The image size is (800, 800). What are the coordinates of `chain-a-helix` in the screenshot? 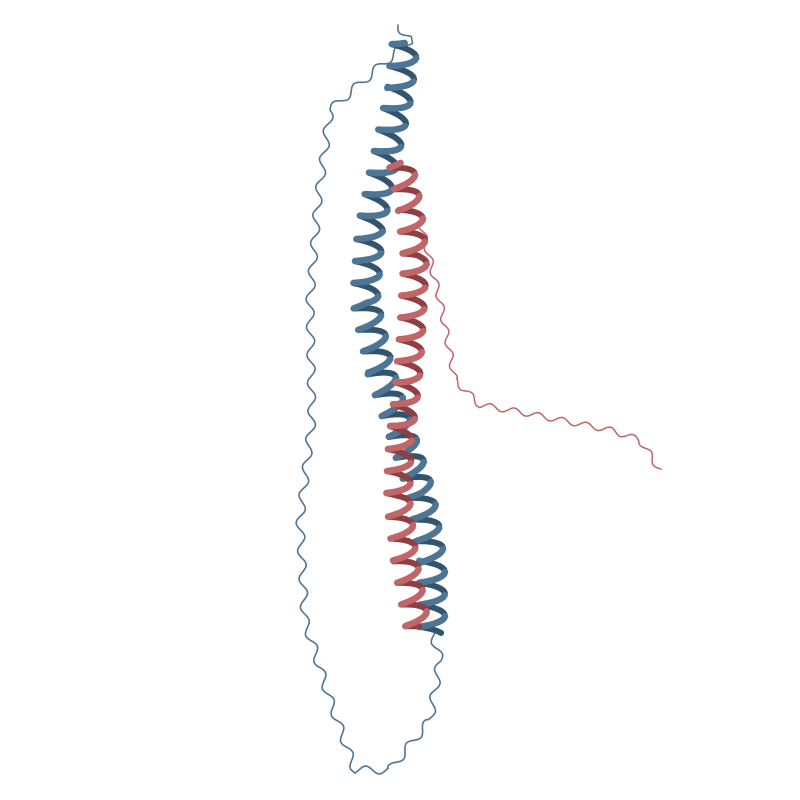 It's located at (399, 337).